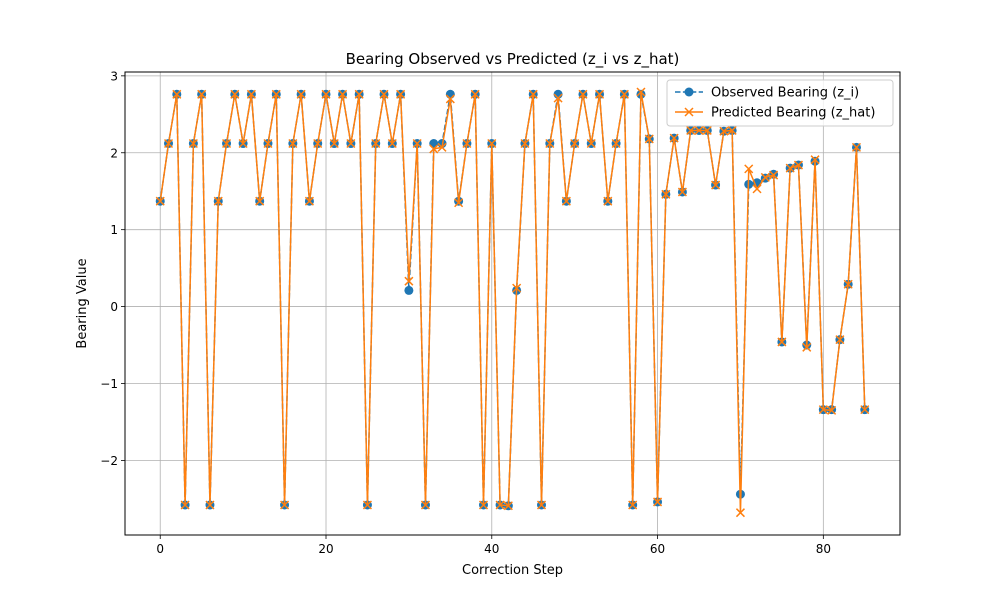 This screenshot has width=1000, height=600. Describe the element at coordinates (689, 112) in the screenshot. I see `legend-predicted-marker` at that location.